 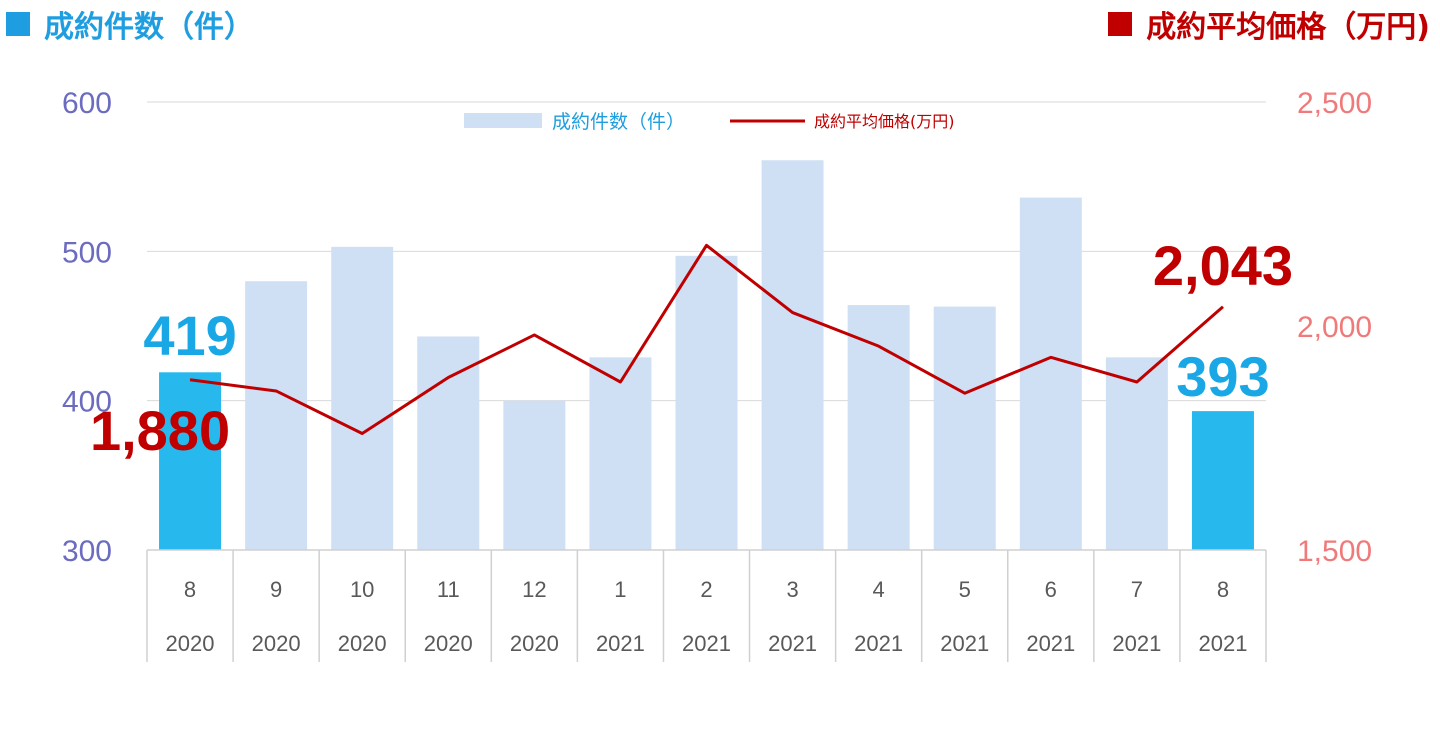 I want to click on right-axis-tick-label: 2,000, so click(x=1334, y=327).